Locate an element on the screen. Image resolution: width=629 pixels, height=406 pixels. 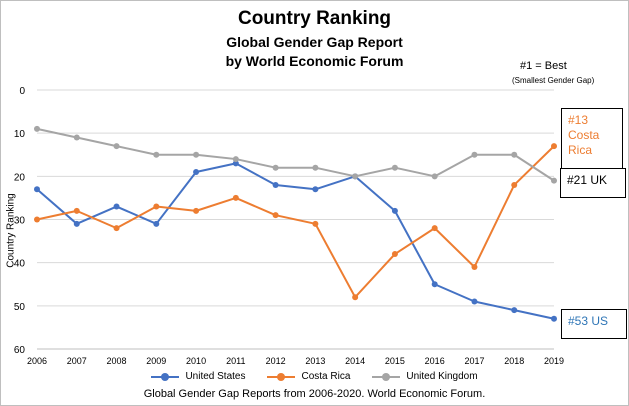
data-point-costa-rica-2013 is located at coordinates (315, 223).